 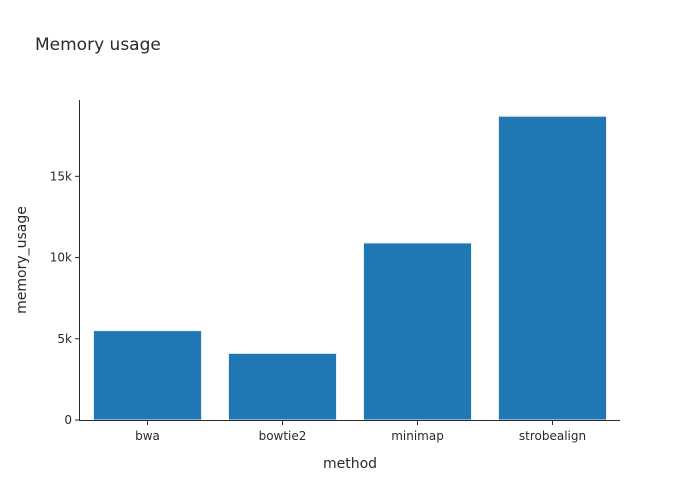 What do you see at coordinates (61, 258) in the screenshot?
I see `y-tick-label: 10k` at bounding box center [61, 258].